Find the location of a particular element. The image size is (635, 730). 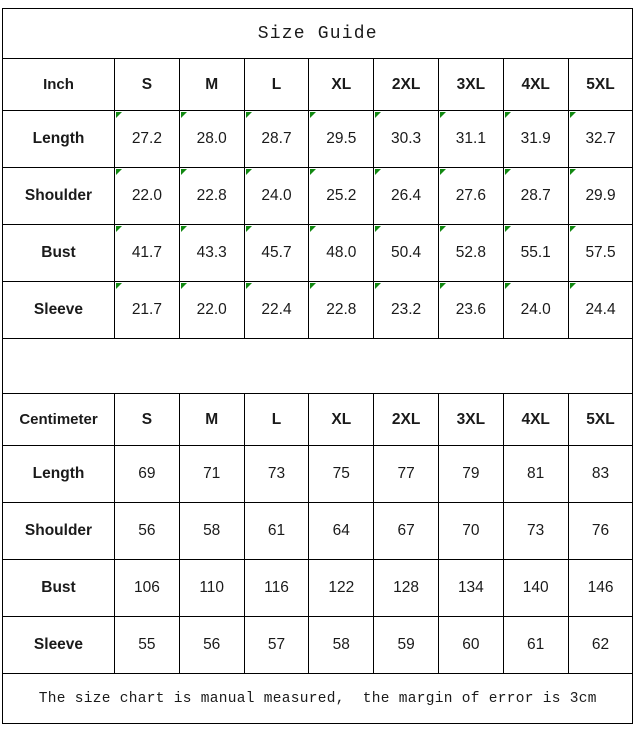

measurement-cell: 79 is located at coordinates (470, 474).